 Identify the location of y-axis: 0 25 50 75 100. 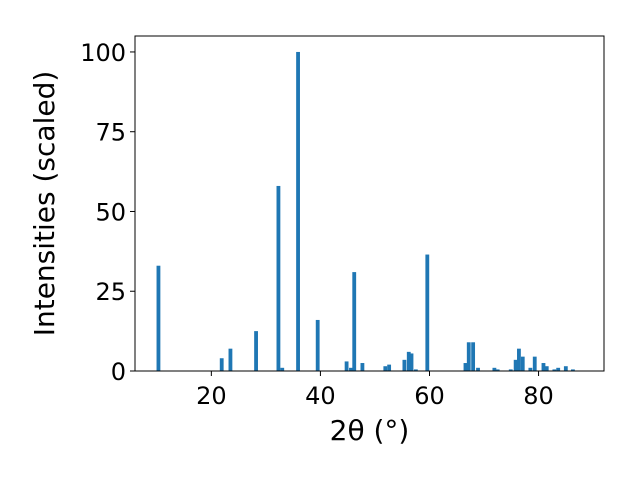
(107, 212).